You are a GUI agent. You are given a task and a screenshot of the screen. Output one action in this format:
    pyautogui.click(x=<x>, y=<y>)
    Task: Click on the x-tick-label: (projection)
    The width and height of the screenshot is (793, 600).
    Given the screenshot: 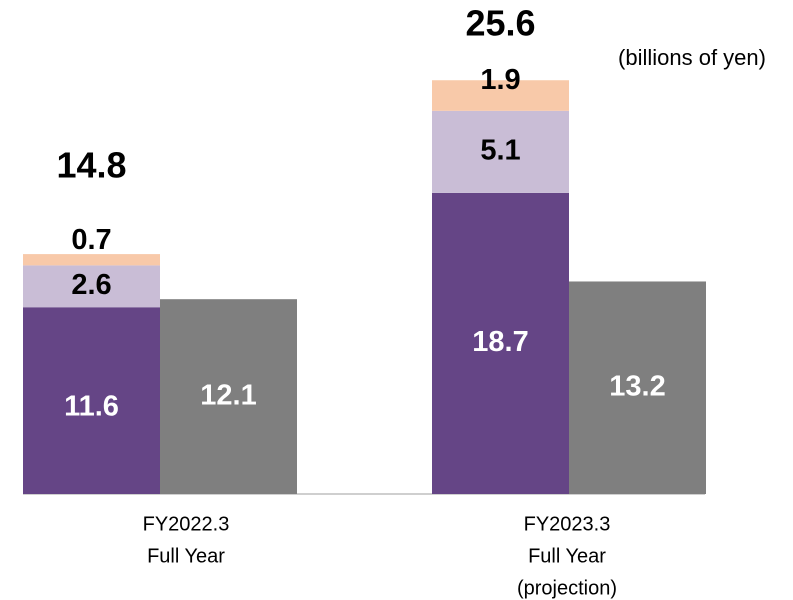 What is the action you would take?
    pyautogui.click(x=567, y=588)
    